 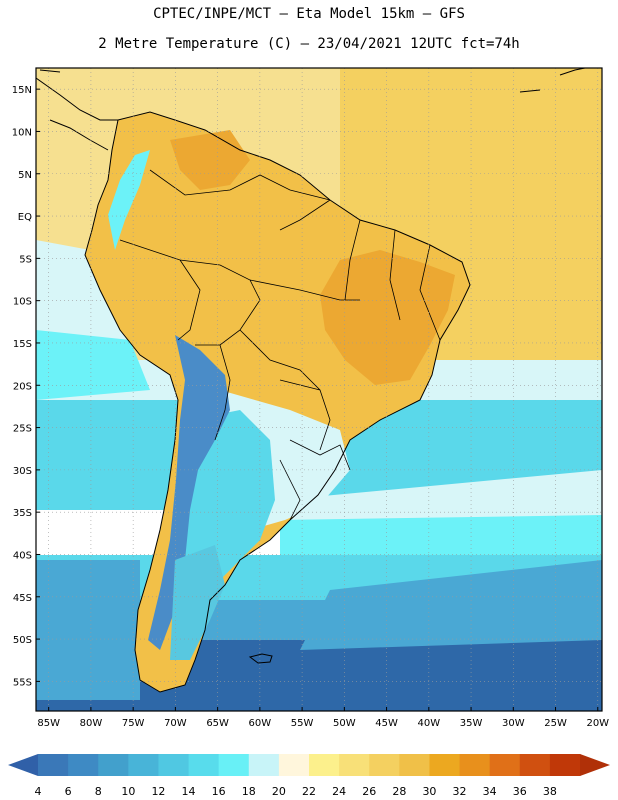 I want to click on longitude-label: 60W, so click(x=260, y=723).